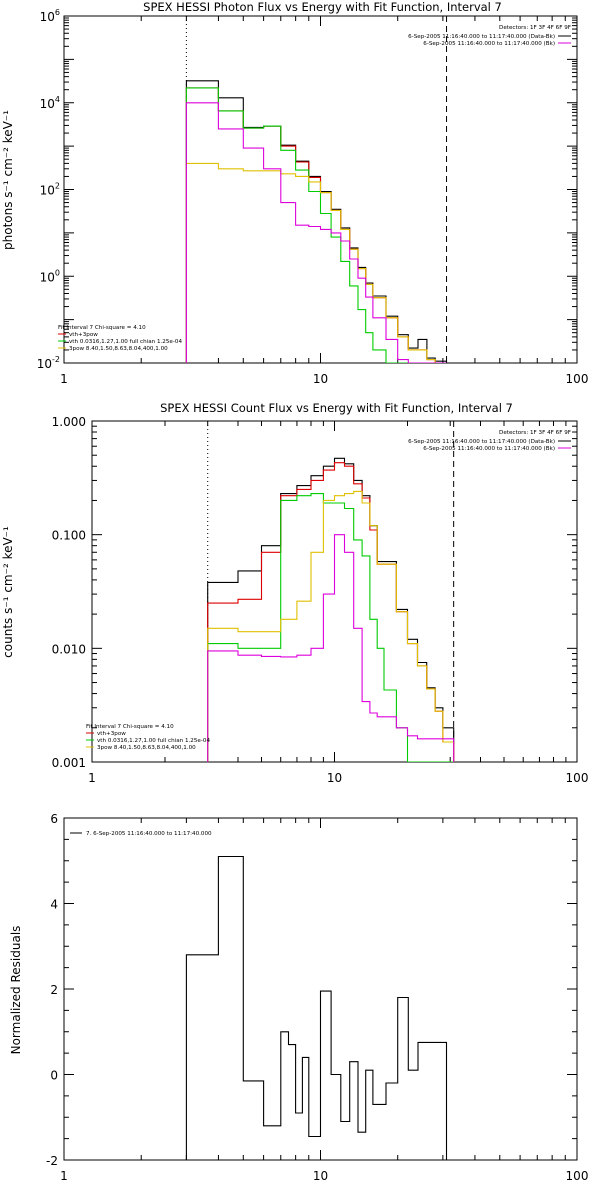 The height and width of the screenshot is (1200, 600). Describe the element at coordinates (56, 359) in the screenshot. I see `y-tick-label-exp: -2` at that location.